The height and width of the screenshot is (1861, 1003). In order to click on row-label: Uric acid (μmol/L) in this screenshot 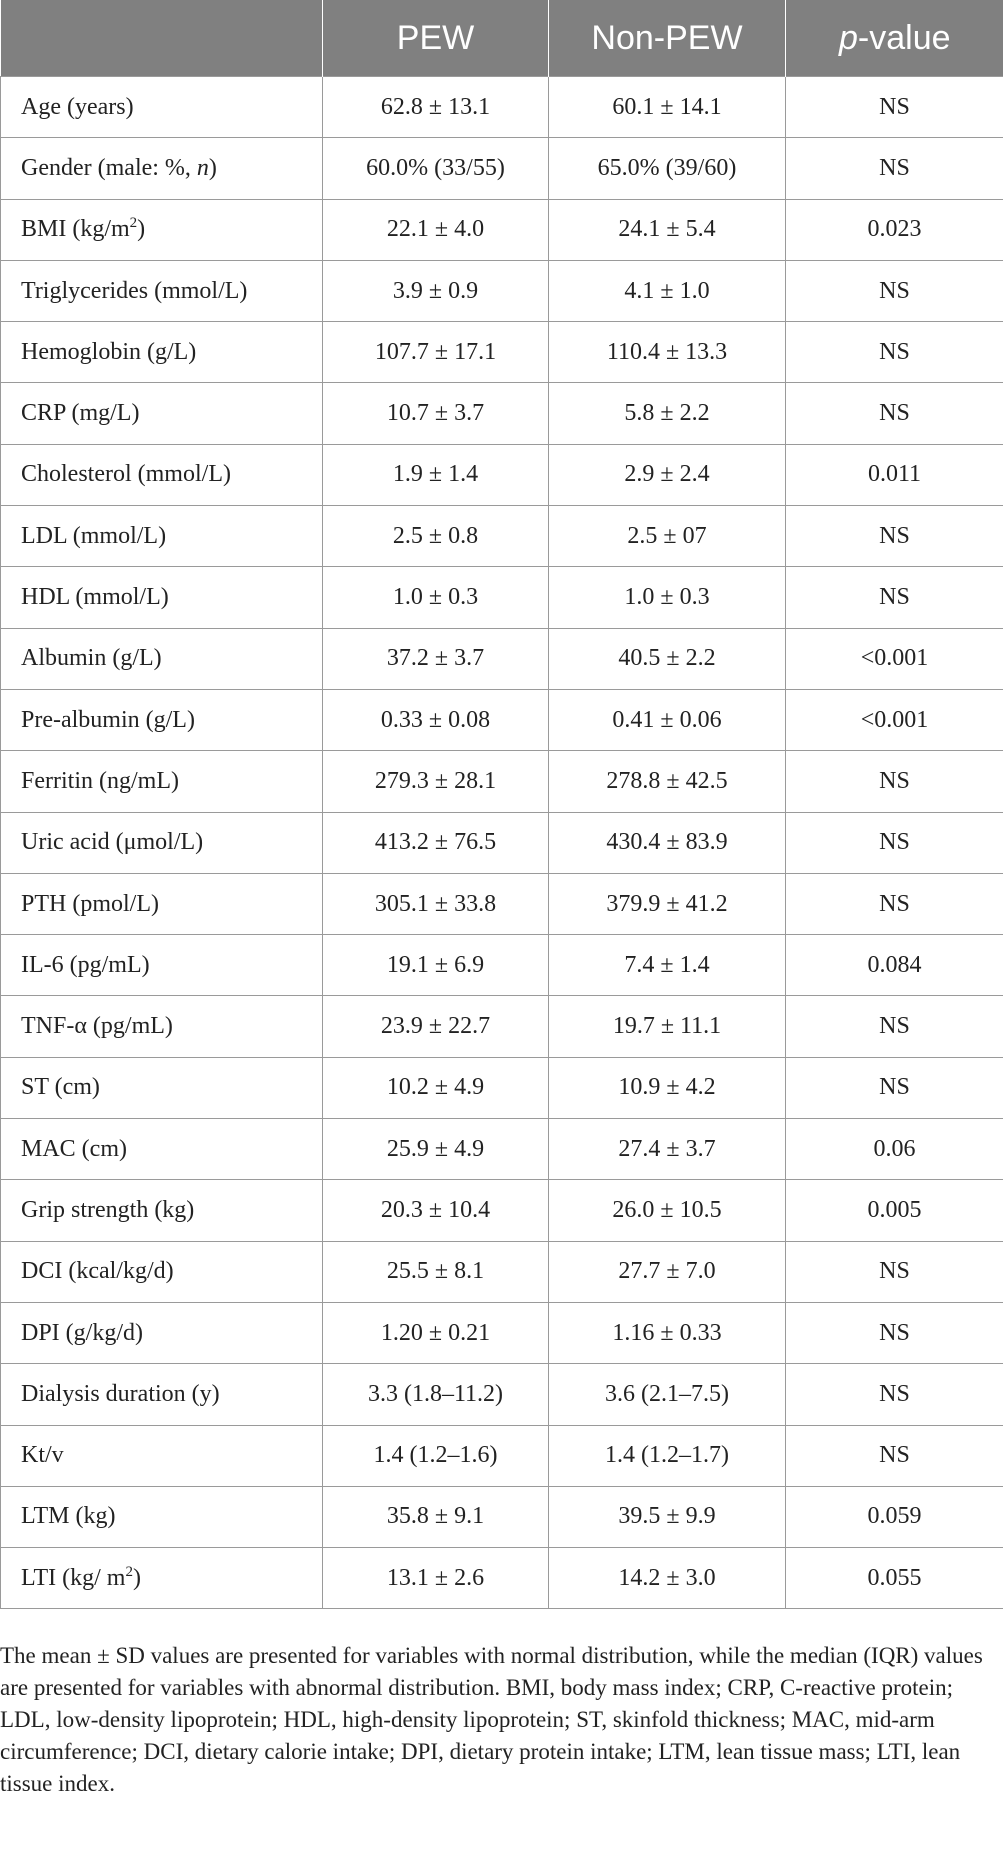, I will do `click(161, 843)`.